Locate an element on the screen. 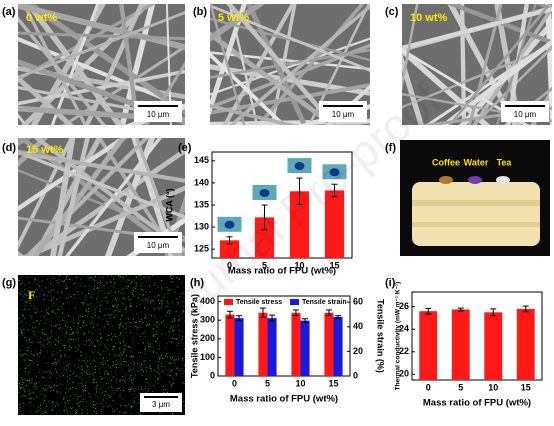 The width and height of the screenshot is (554, 426). panel-label: (f) is located at coordinates (390, 148).